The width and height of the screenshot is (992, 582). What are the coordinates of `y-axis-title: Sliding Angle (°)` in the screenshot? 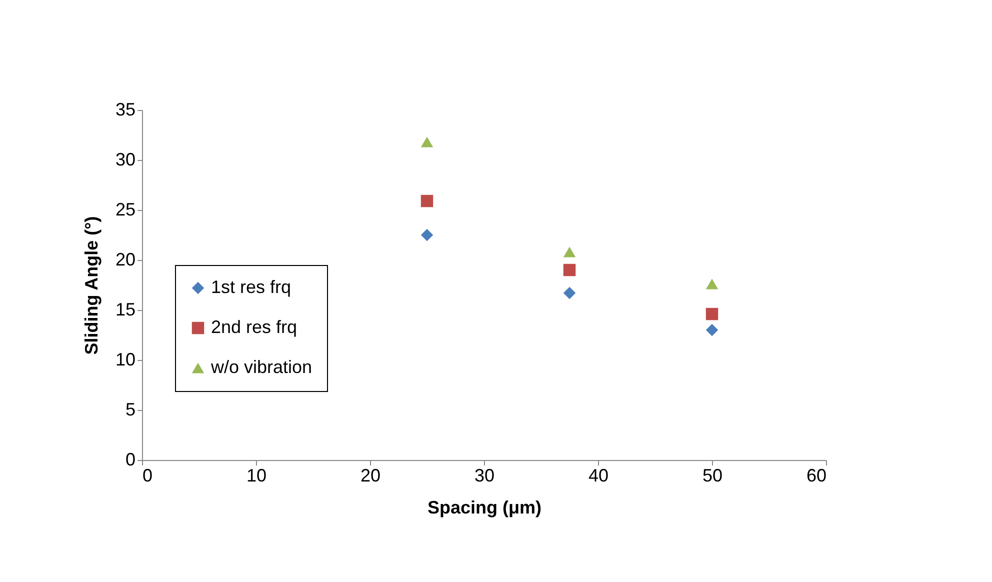 It's located at (91, 285).